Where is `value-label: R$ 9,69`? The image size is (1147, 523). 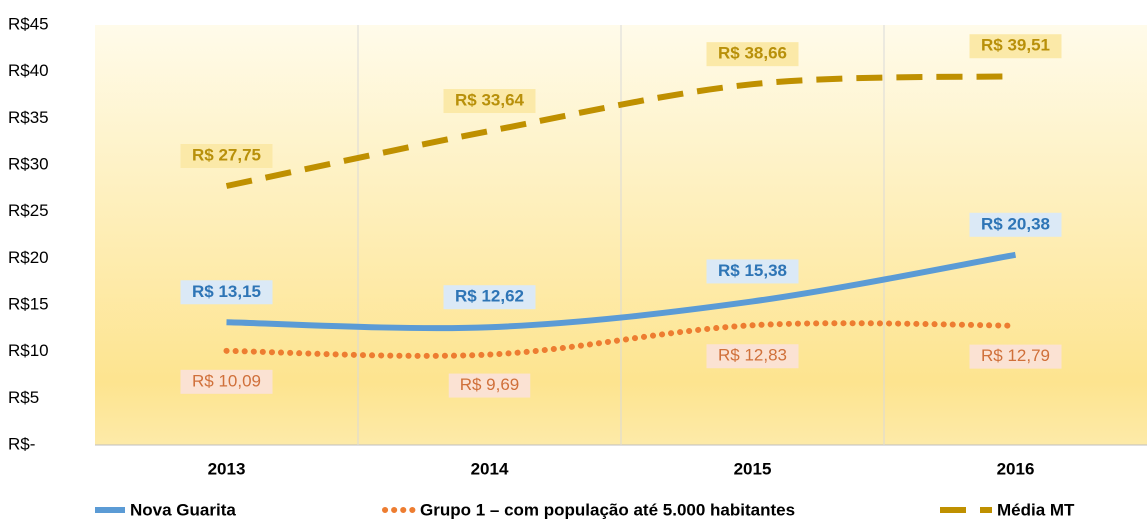
value-label: R$ 9,69 is located at coordinates (490, 384).